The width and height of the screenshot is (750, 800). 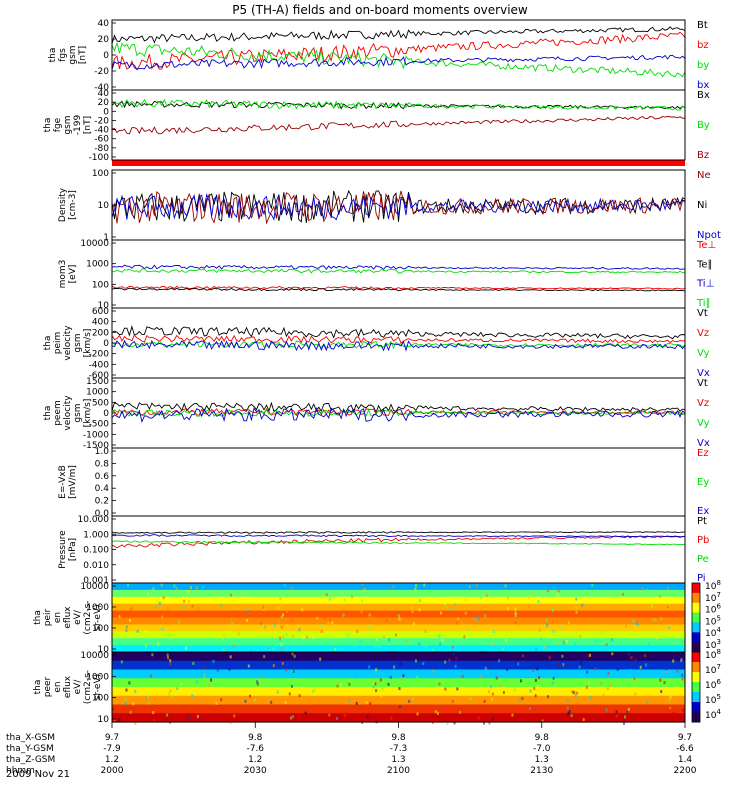 I want to click on y-axis-label: peir, so click(x=48, y=617).